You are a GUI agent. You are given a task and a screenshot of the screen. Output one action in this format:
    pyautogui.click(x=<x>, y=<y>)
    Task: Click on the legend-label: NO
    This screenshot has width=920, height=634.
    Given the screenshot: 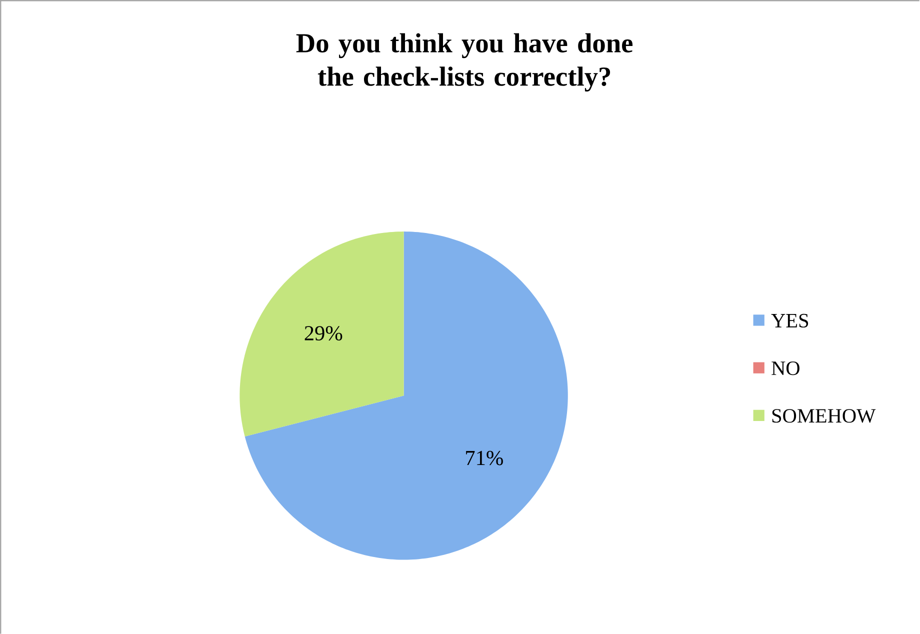 What is the action you would take?
    pyautogui.click(x=786, y=368)
    